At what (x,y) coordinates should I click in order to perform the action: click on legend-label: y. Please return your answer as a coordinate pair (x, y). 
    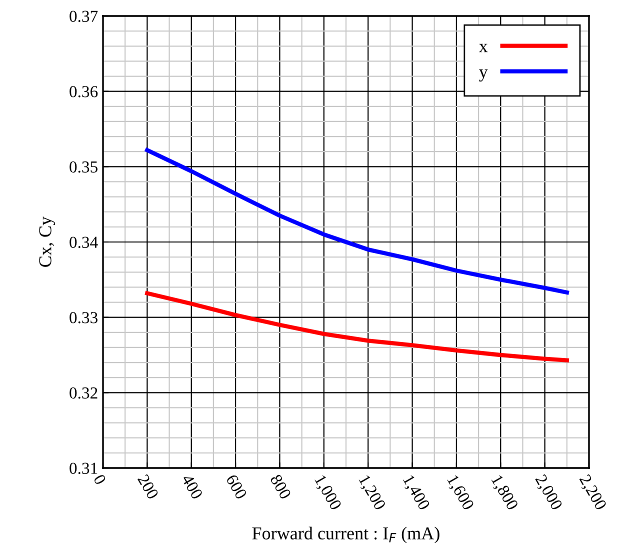
    Looking at the image, I should click on (483, 75).